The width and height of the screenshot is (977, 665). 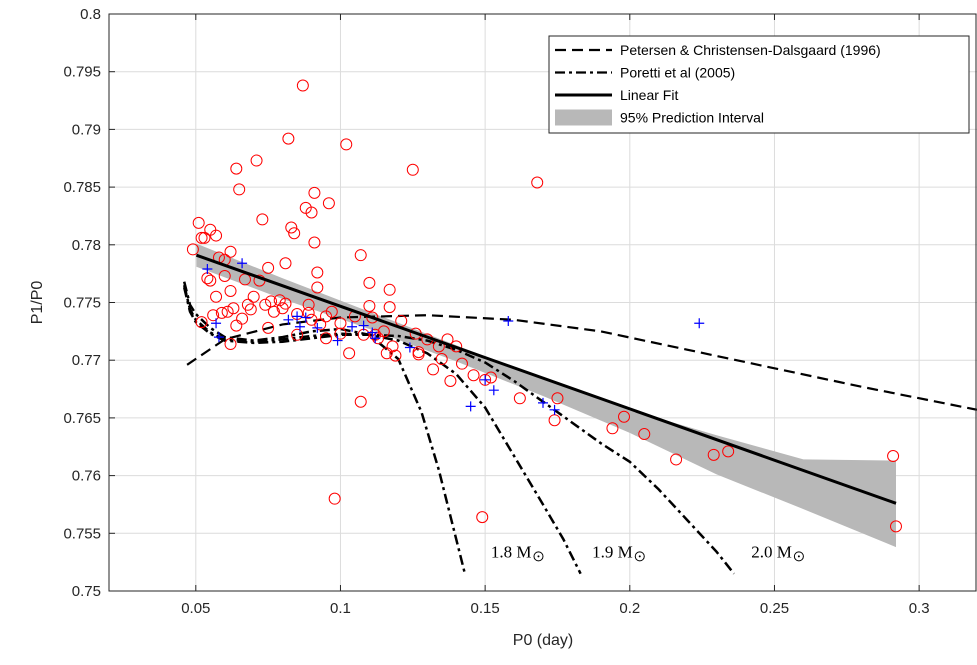 I want to click on x-tick-label: 0.3, so click(x=919, y=608).